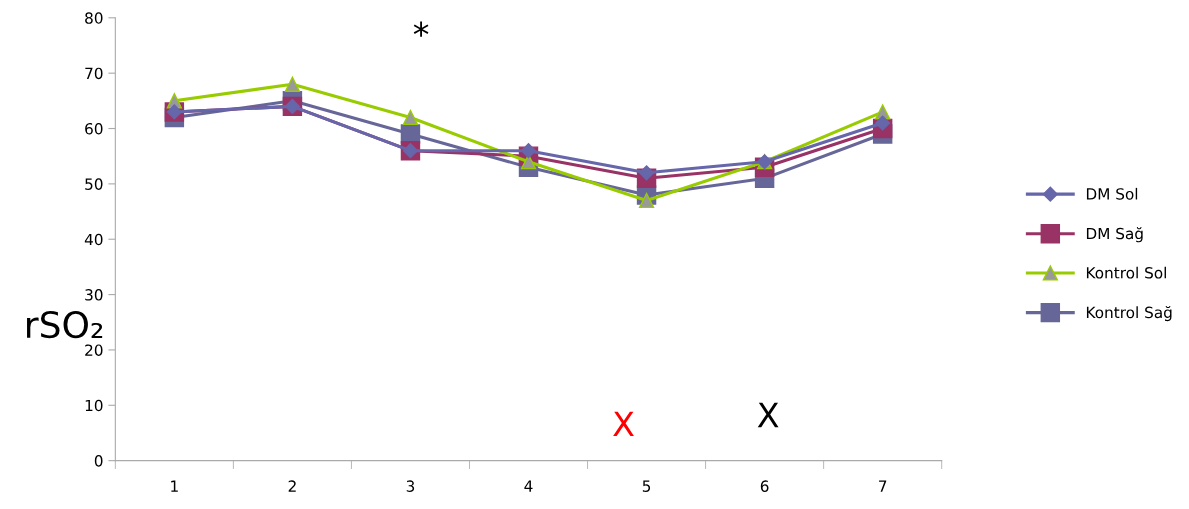 The width and height of the screenshot is (1189, 509). What do you see at coordinates (764, 486) in the screenshot?
I see `x-tick-label: 6` at bounding box center [764, 486].